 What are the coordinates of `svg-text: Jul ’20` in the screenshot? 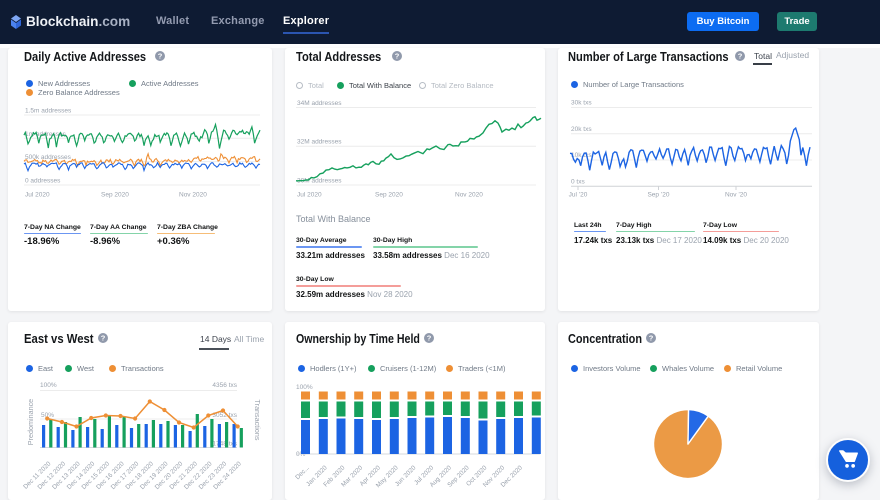 It's located at (578, 195).